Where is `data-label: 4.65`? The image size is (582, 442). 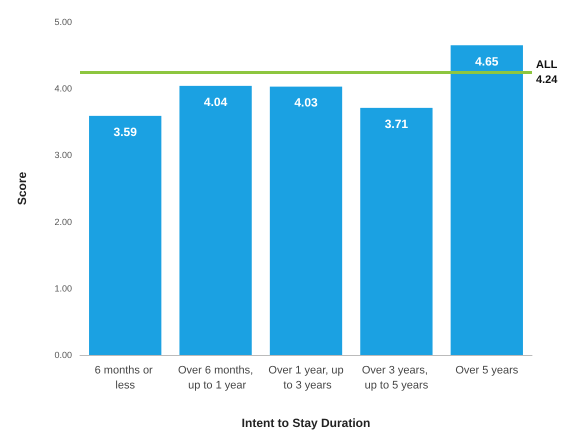 data-label: 4.65 is located at coordinates (487, 61).